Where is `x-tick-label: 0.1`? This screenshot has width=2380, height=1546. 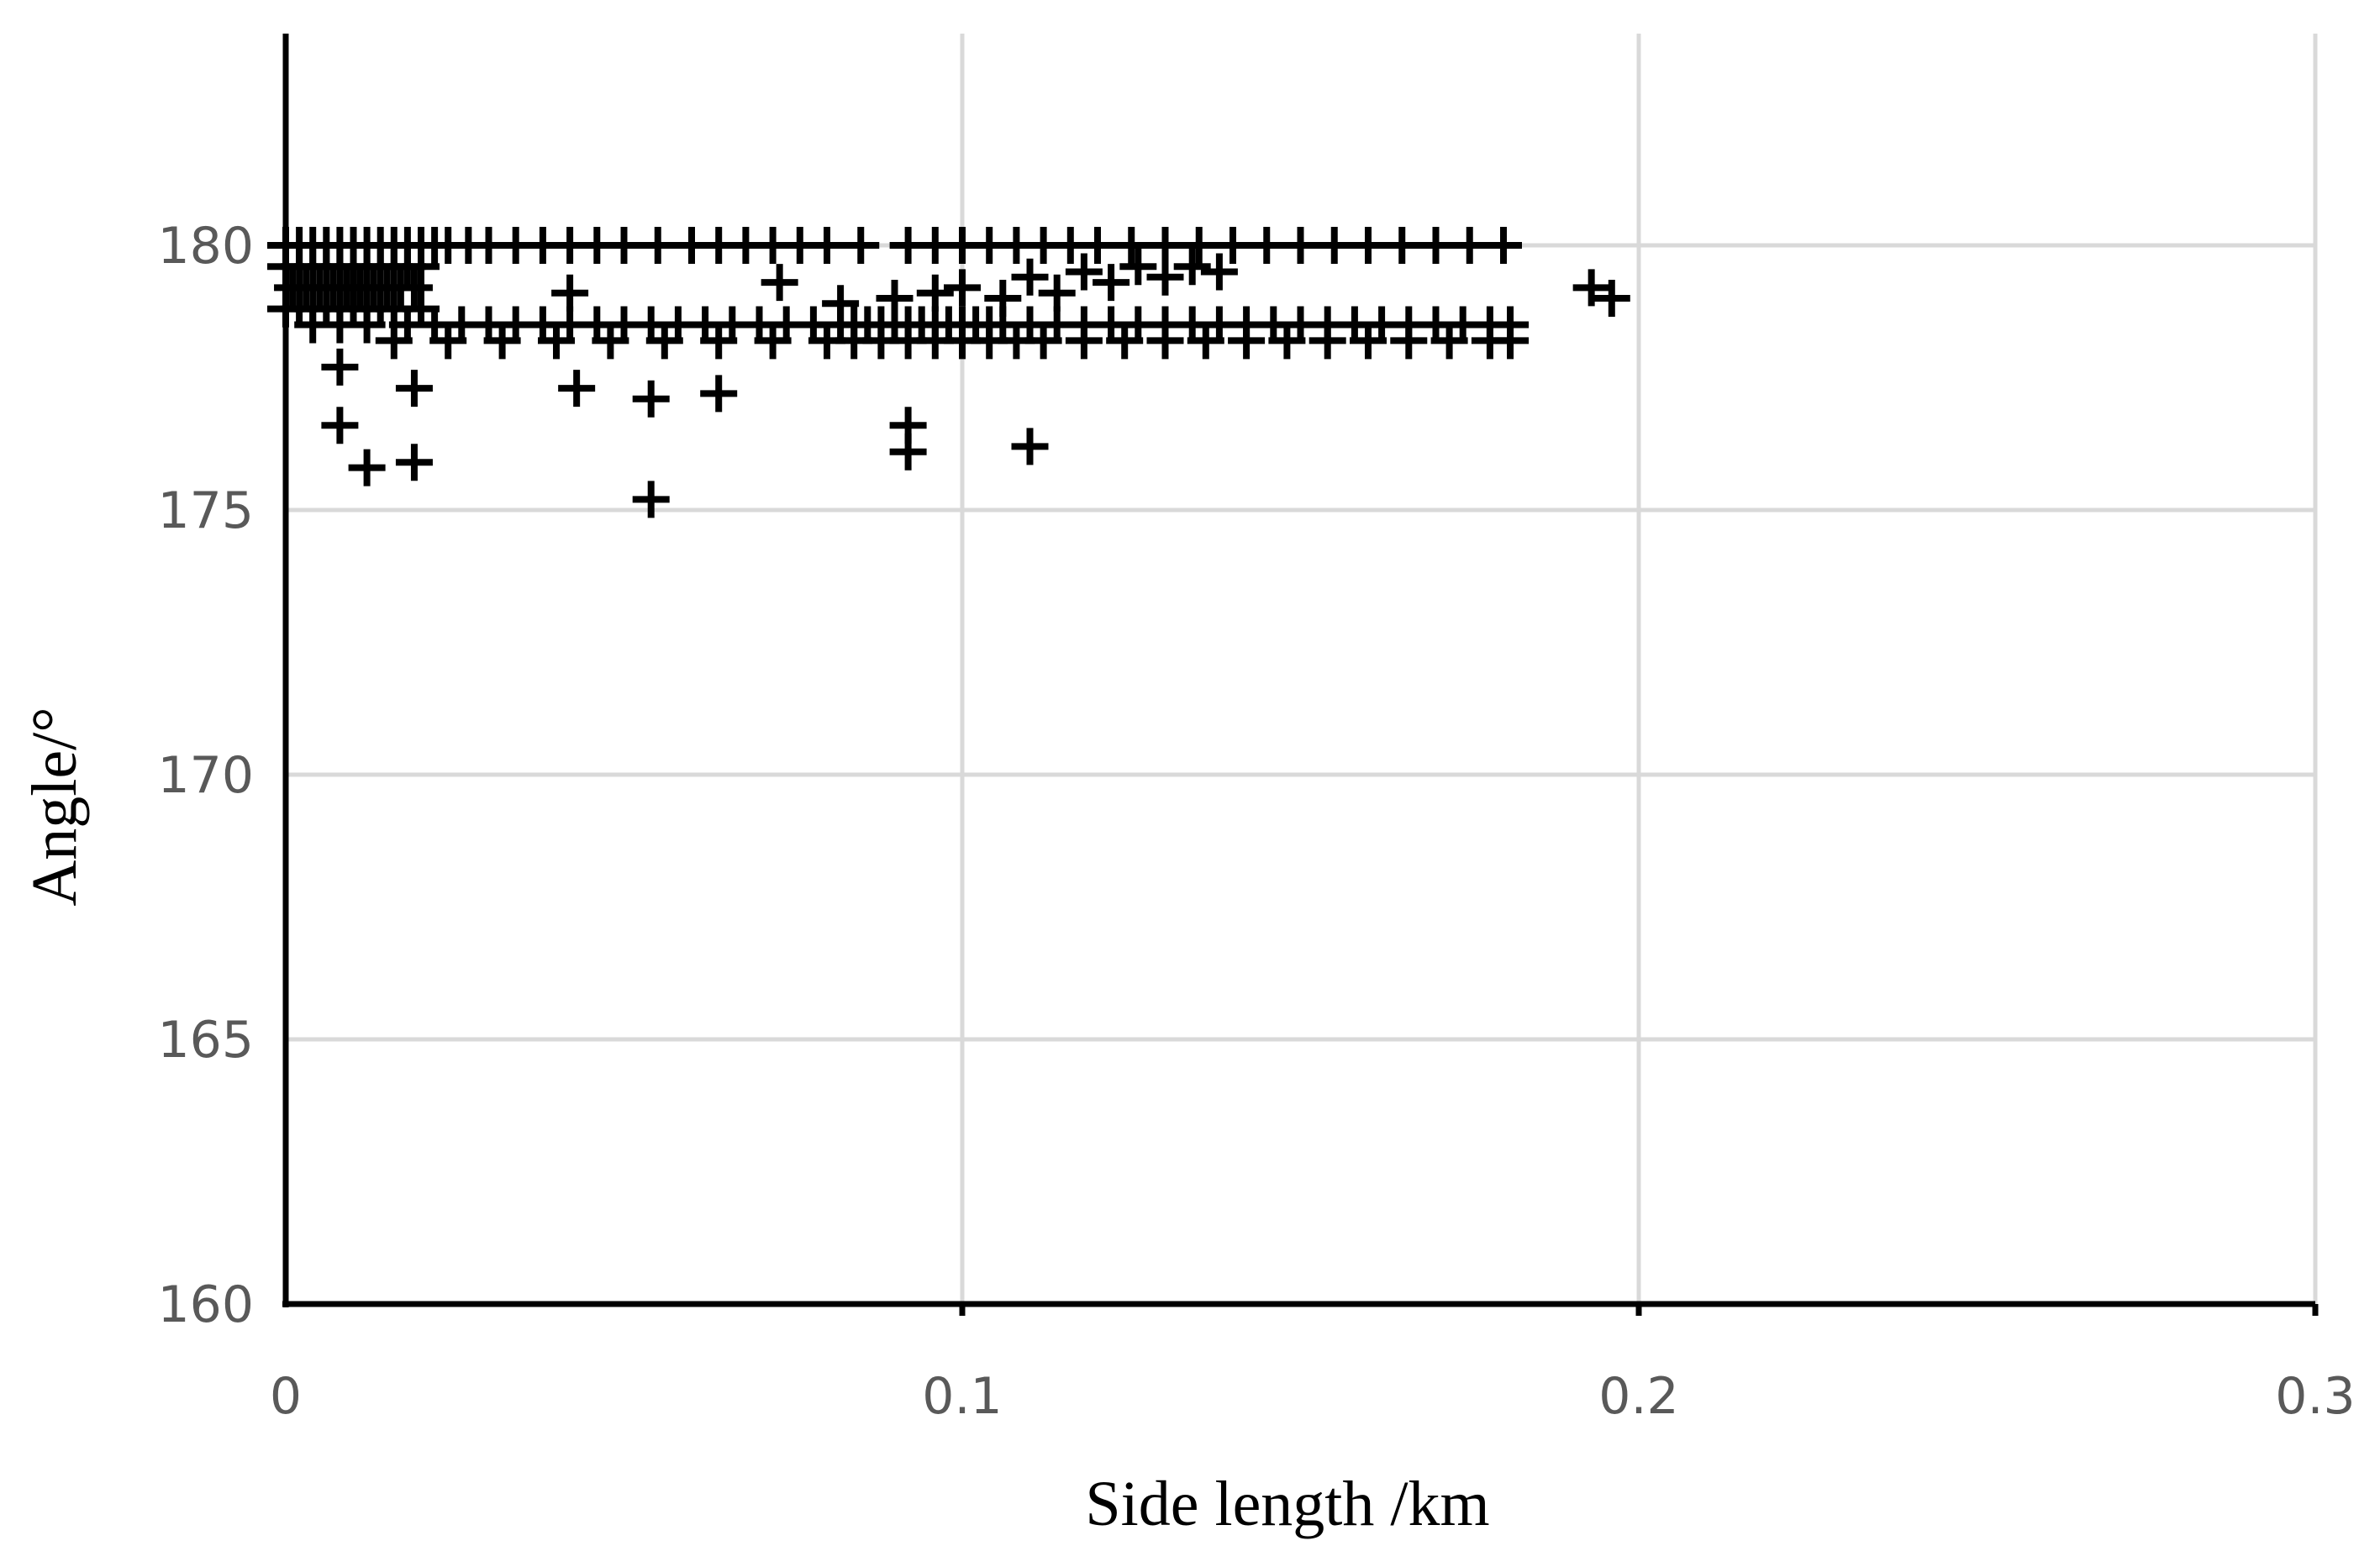
x-tick-label: 0.1 is located at coordinates (962, 1396).